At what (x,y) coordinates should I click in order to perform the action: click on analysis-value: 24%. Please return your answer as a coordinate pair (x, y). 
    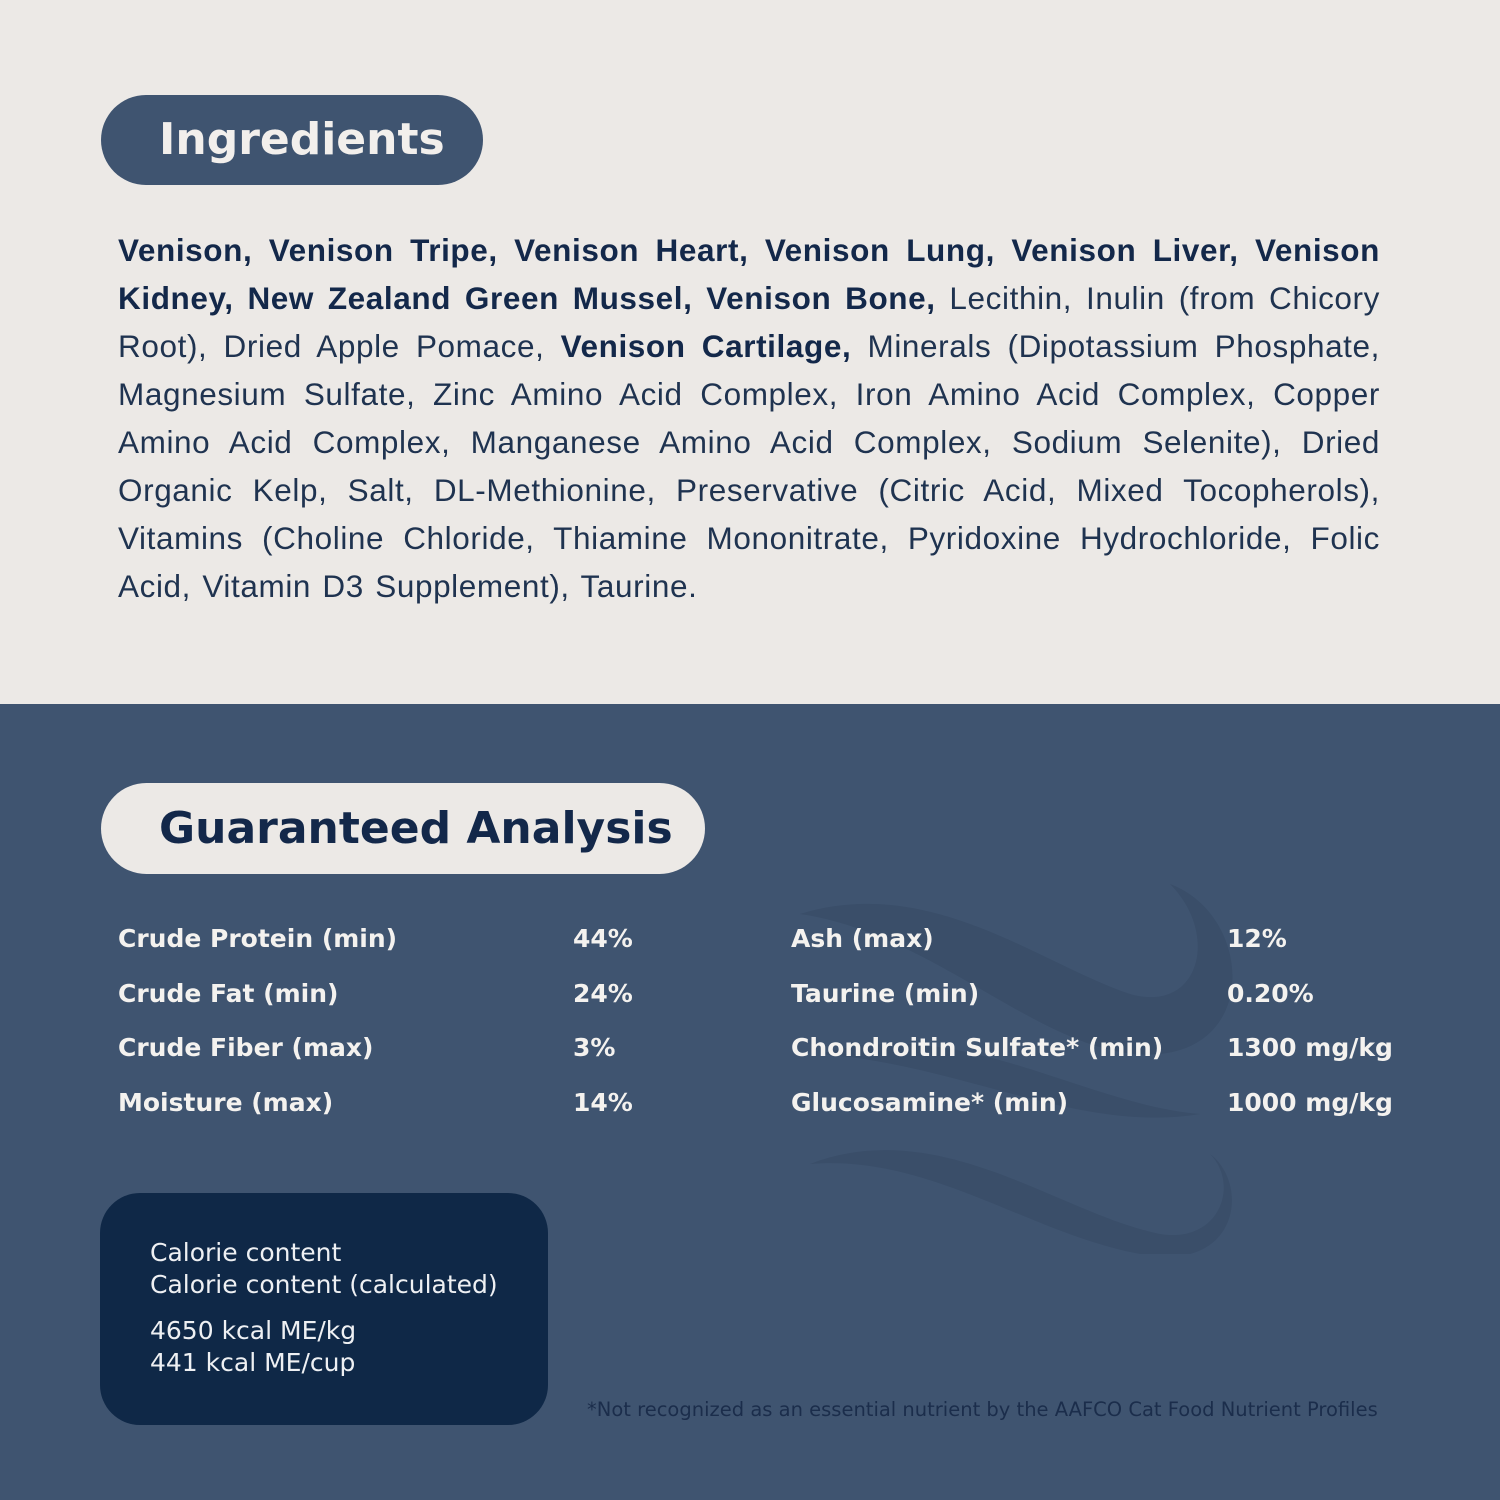
    Looking at the image, I should click on (603, 993).